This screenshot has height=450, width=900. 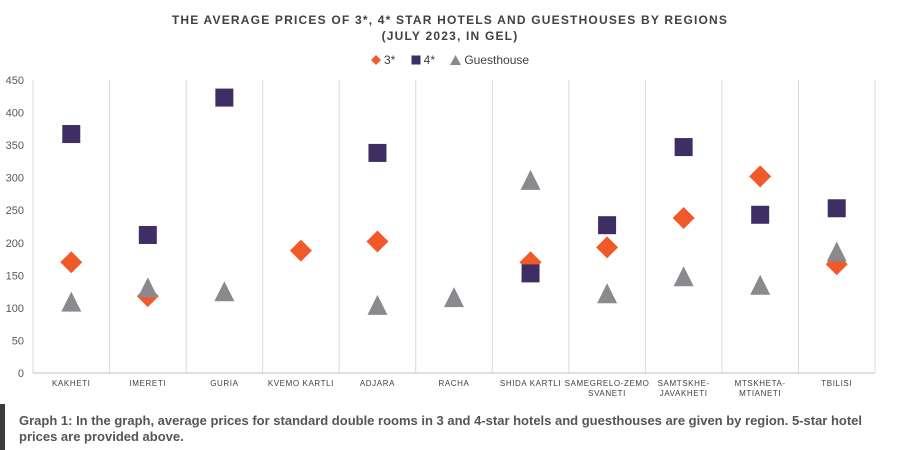 What do you see at coordinates (301, 383) in the screenshot?
I see `x-category-label: KVEMO KARTLI` at bounding box center [301, 383].